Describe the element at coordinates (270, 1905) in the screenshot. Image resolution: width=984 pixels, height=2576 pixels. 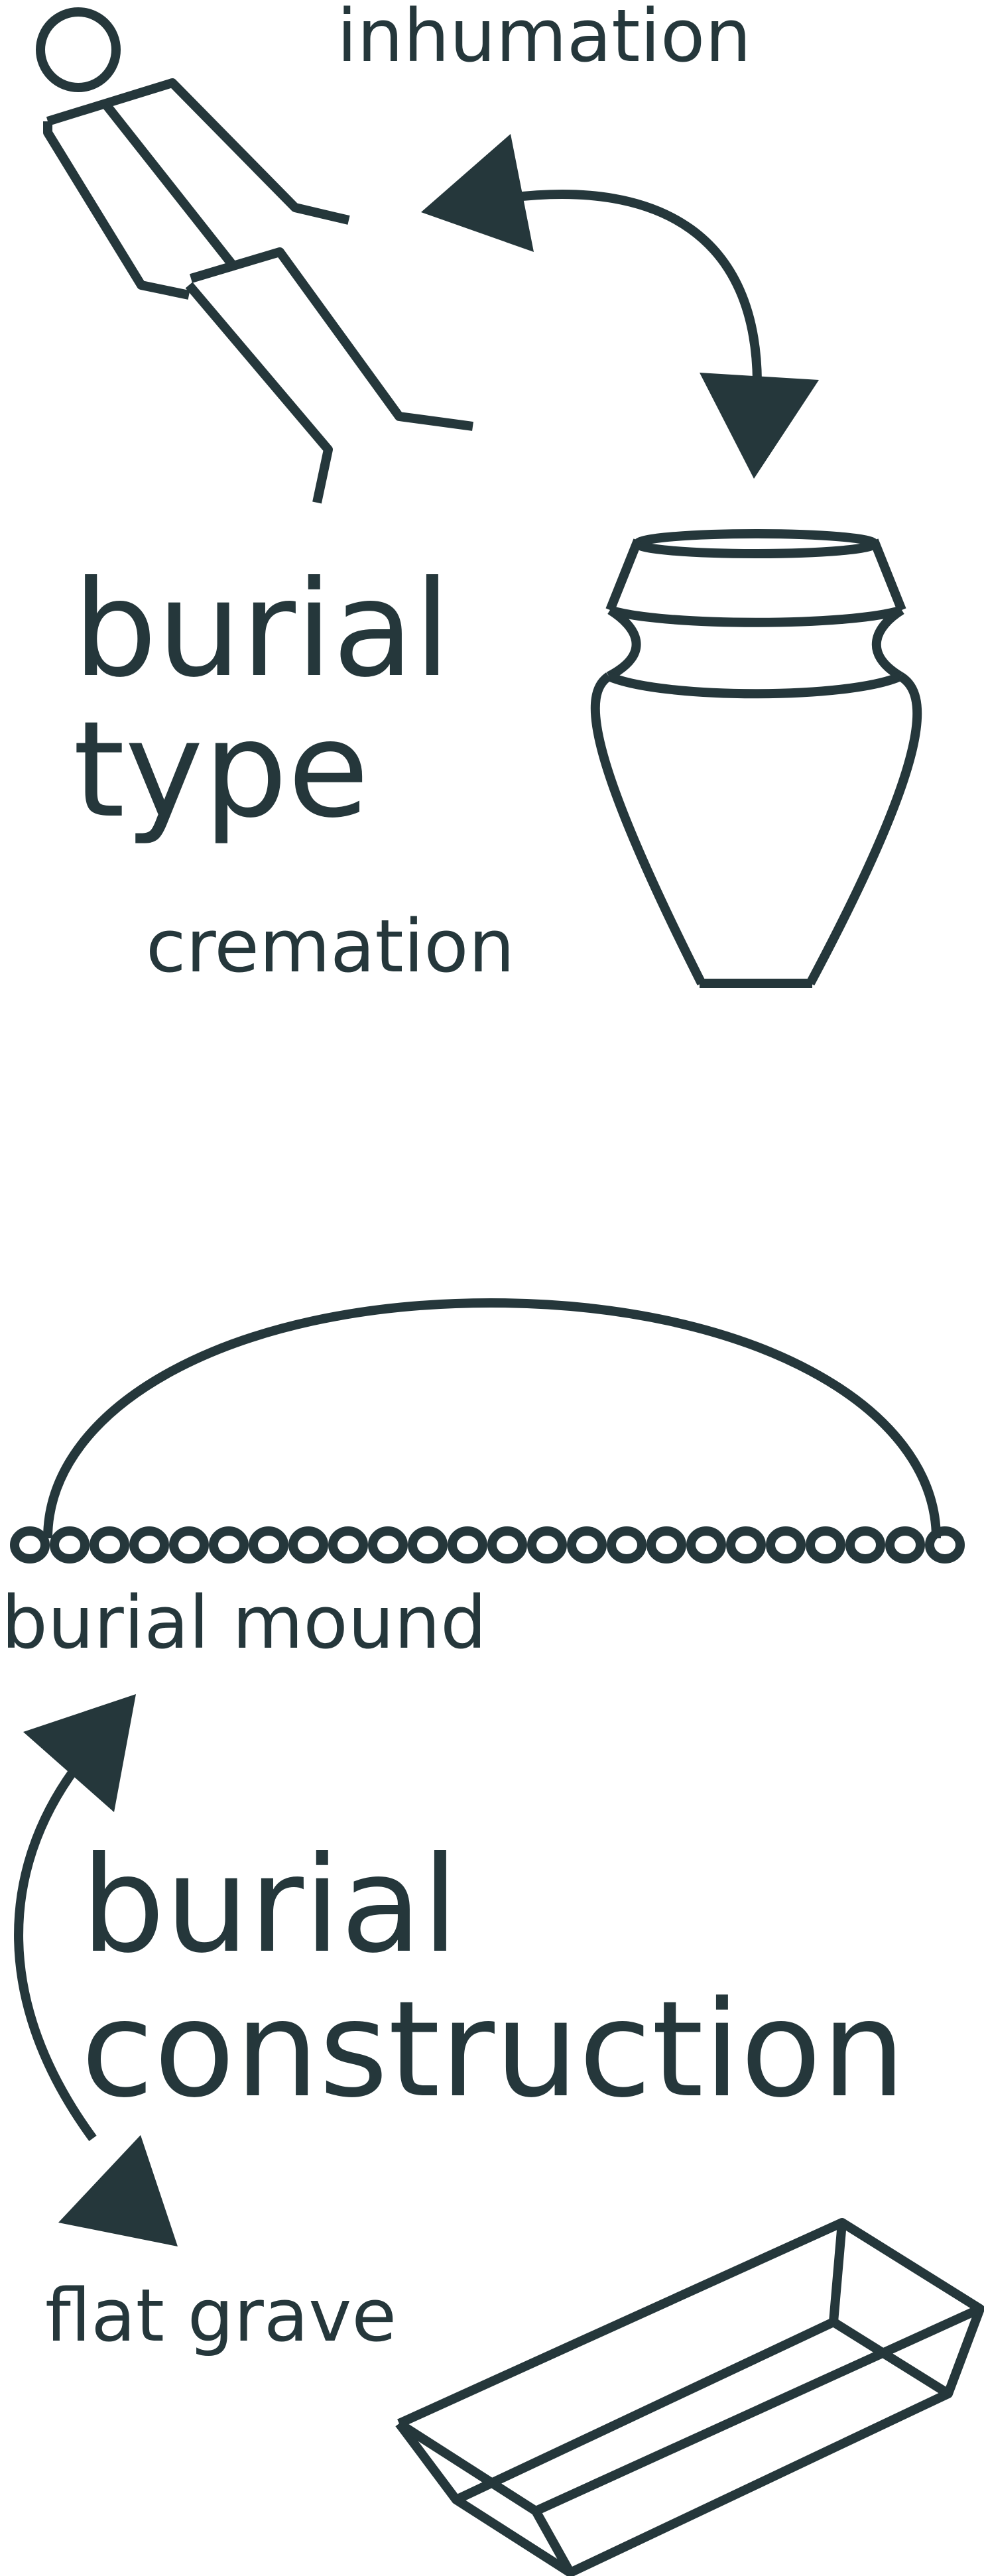
I see `burial-construction-title-line1: burial` at that location.